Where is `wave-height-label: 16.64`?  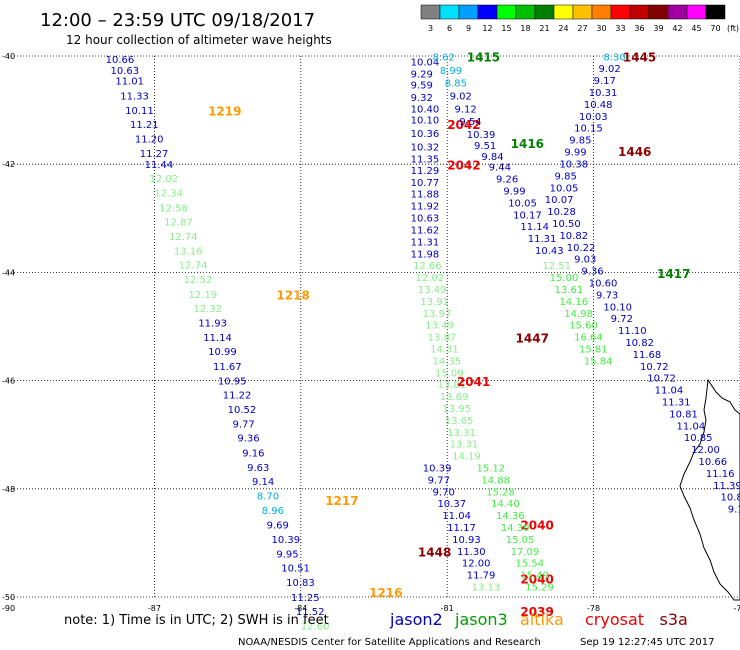 wave-height-label: 16.64 is located at coordinates (588, 338).